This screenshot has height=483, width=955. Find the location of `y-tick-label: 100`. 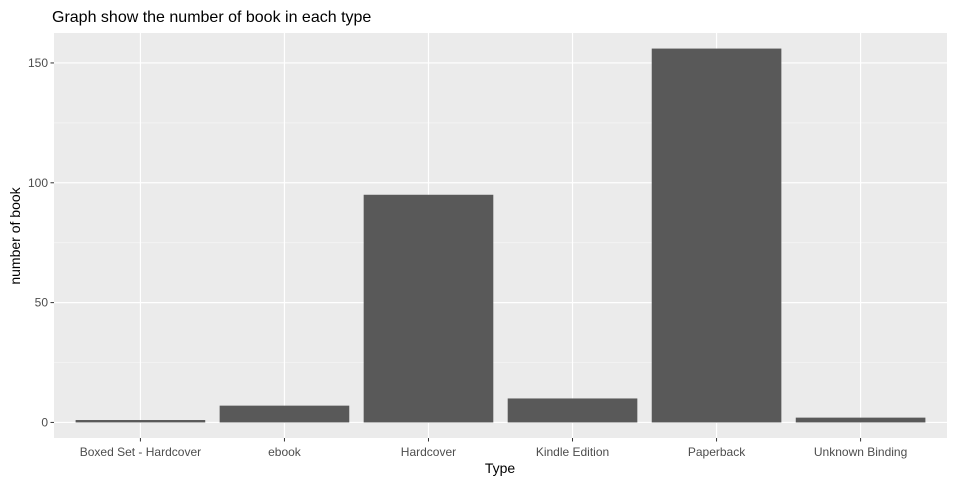

y-tick-label: 100 is located at coordinates (38, 183).